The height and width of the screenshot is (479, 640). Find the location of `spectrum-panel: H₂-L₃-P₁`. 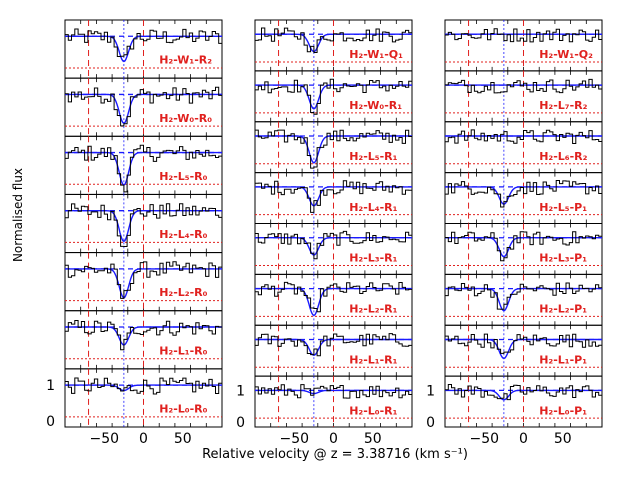

spectrum-panel: H₂-L₃-P₁ is located at coordinates (523, 249).